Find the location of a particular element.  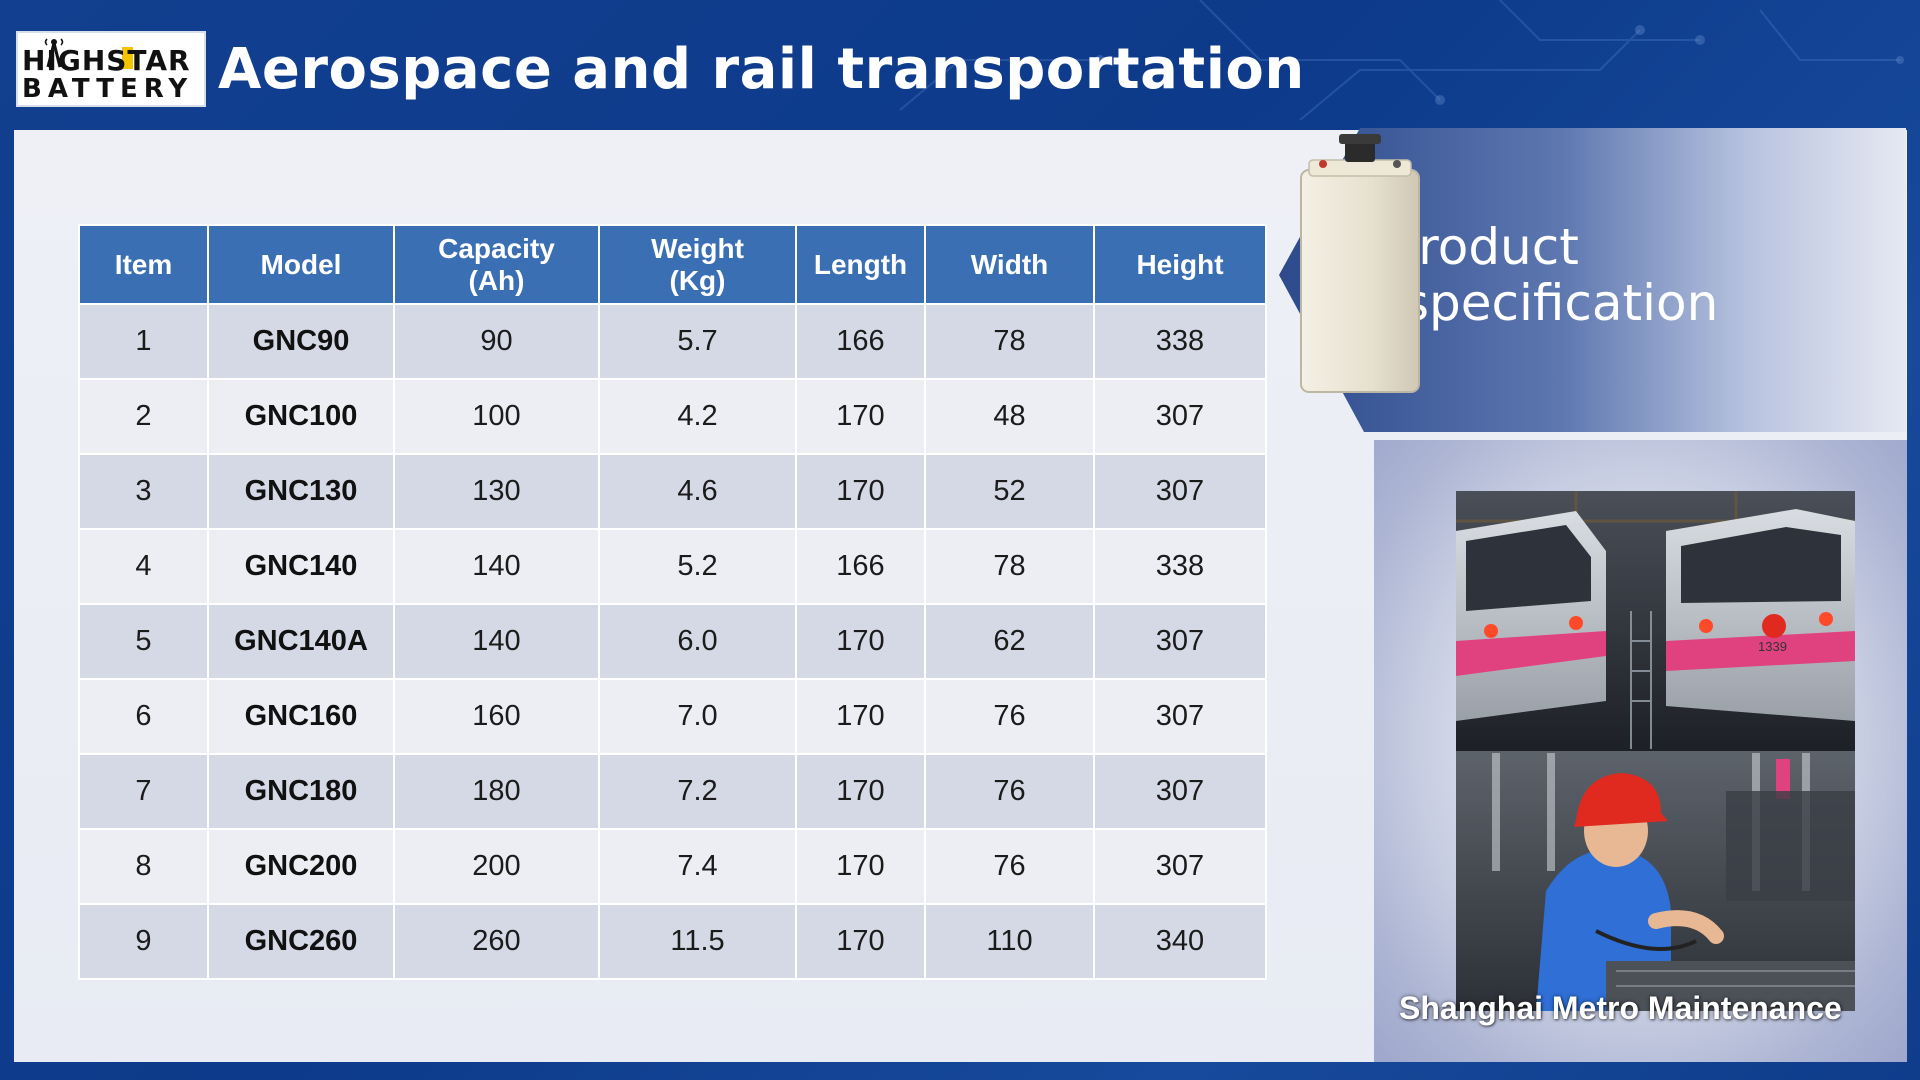

cell-item: 6 is located at coordinates (143, 716).